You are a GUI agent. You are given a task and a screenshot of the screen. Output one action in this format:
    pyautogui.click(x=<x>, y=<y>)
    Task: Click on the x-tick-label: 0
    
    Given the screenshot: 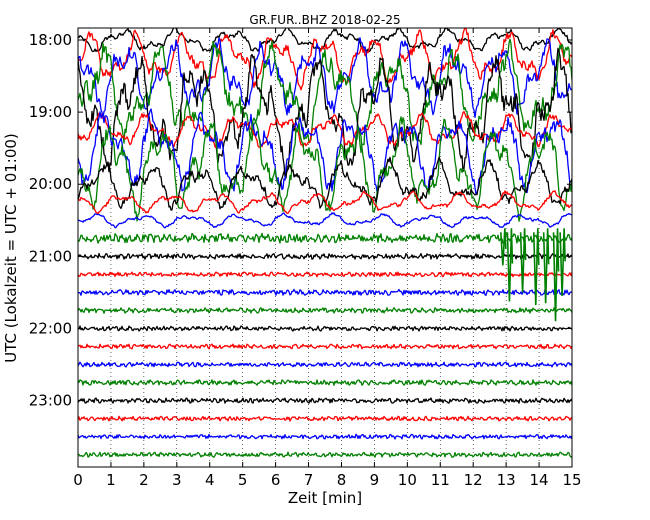 What is the action you would take?
    pyautogui.click(x=78, y=480)
    